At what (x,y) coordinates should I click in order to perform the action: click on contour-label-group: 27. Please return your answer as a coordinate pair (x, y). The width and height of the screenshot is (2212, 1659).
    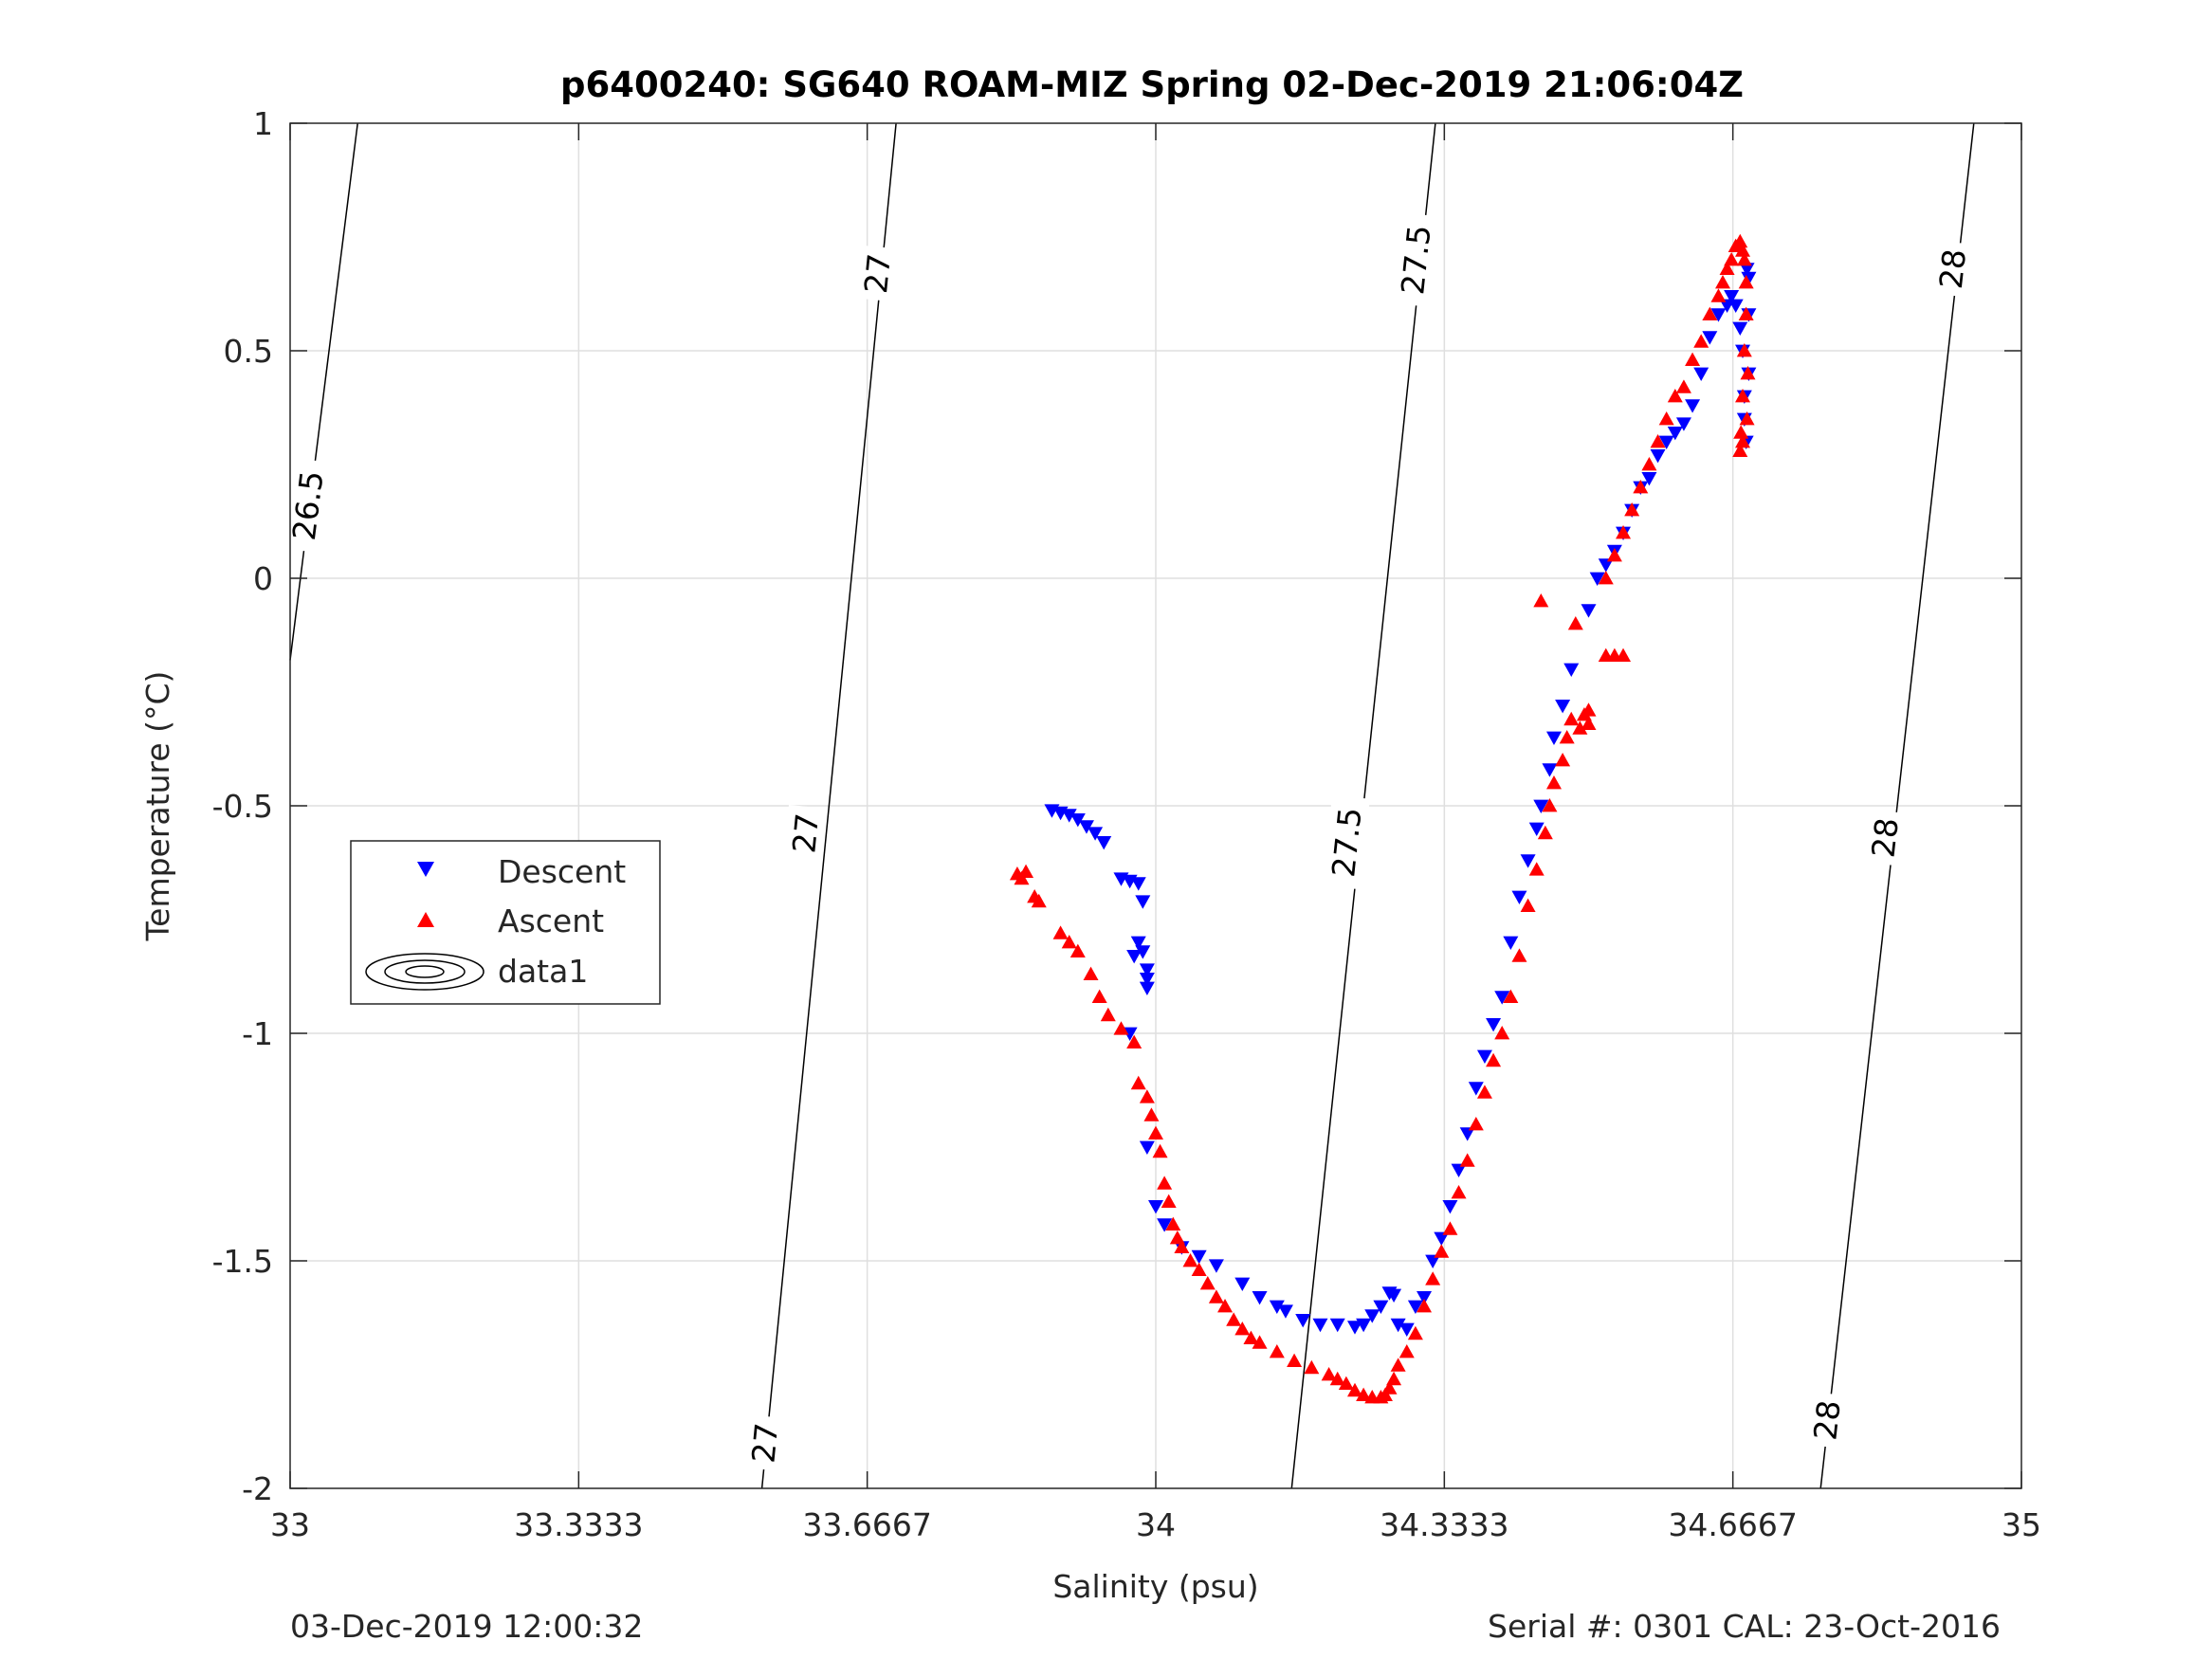
    Looking at the image, I should click on (805, 833).